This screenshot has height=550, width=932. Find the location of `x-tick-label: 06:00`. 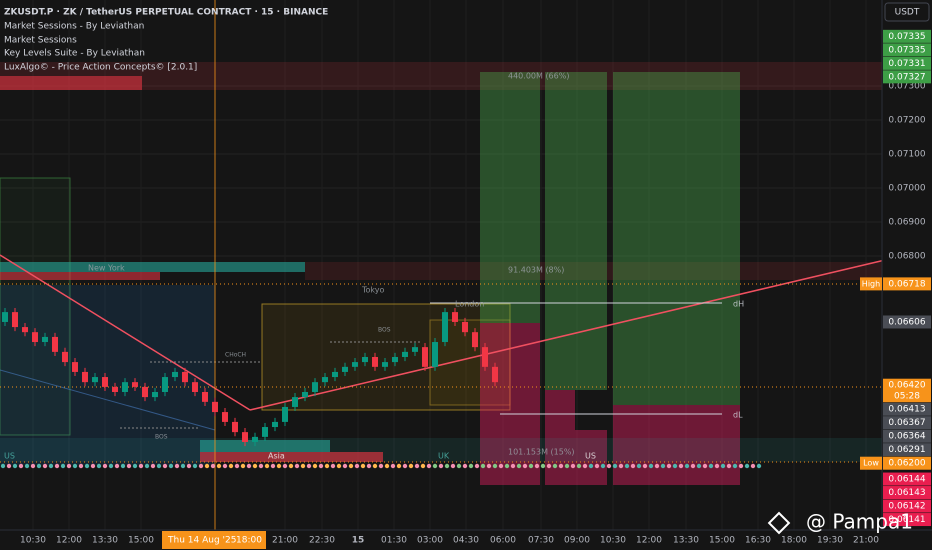

x-tick-label: 06:00 is located at coordinates (503, 541).